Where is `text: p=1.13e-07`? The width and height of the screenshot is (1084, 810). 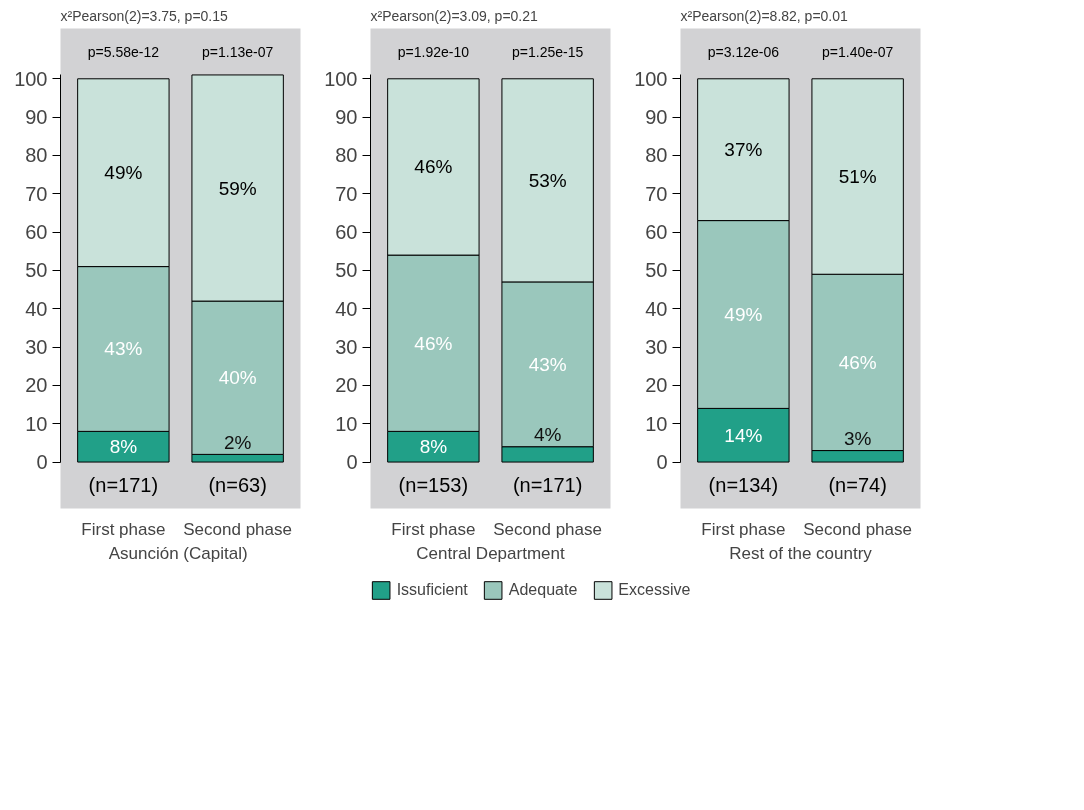 text: p=1.13e-07 is located at coordinates (238, 51).